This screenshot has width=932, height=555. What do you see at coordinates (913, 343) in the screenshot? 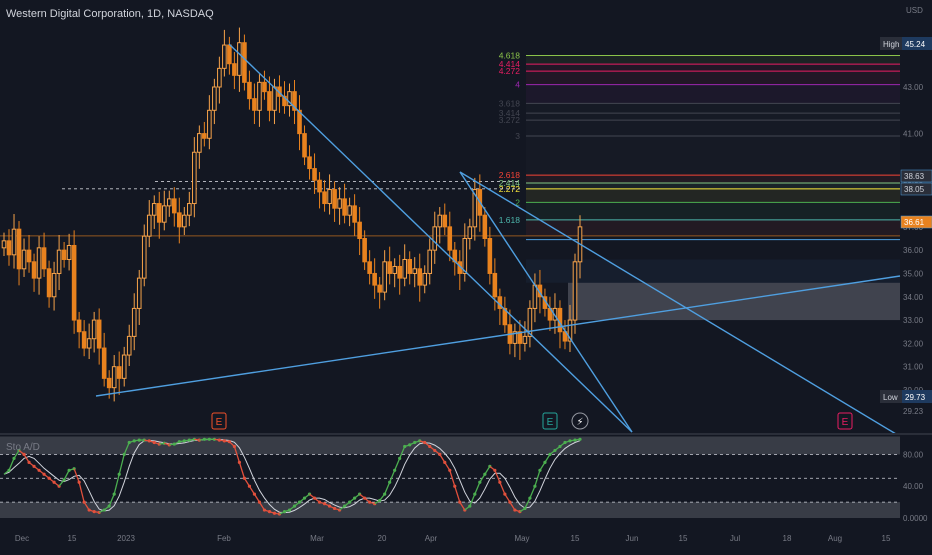
I see `price-tick-label: 32.00` at bounding box center [913, 343].